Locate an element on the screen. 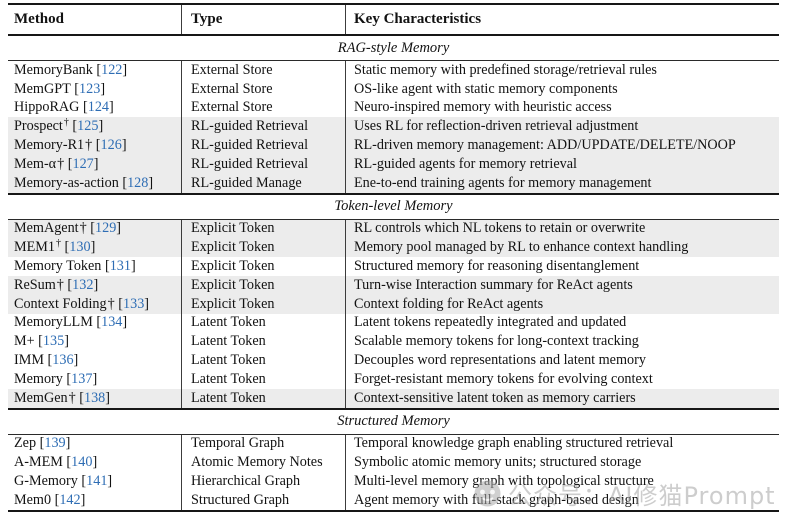  method-name: Mem0 is located at coordinates (33, 499).